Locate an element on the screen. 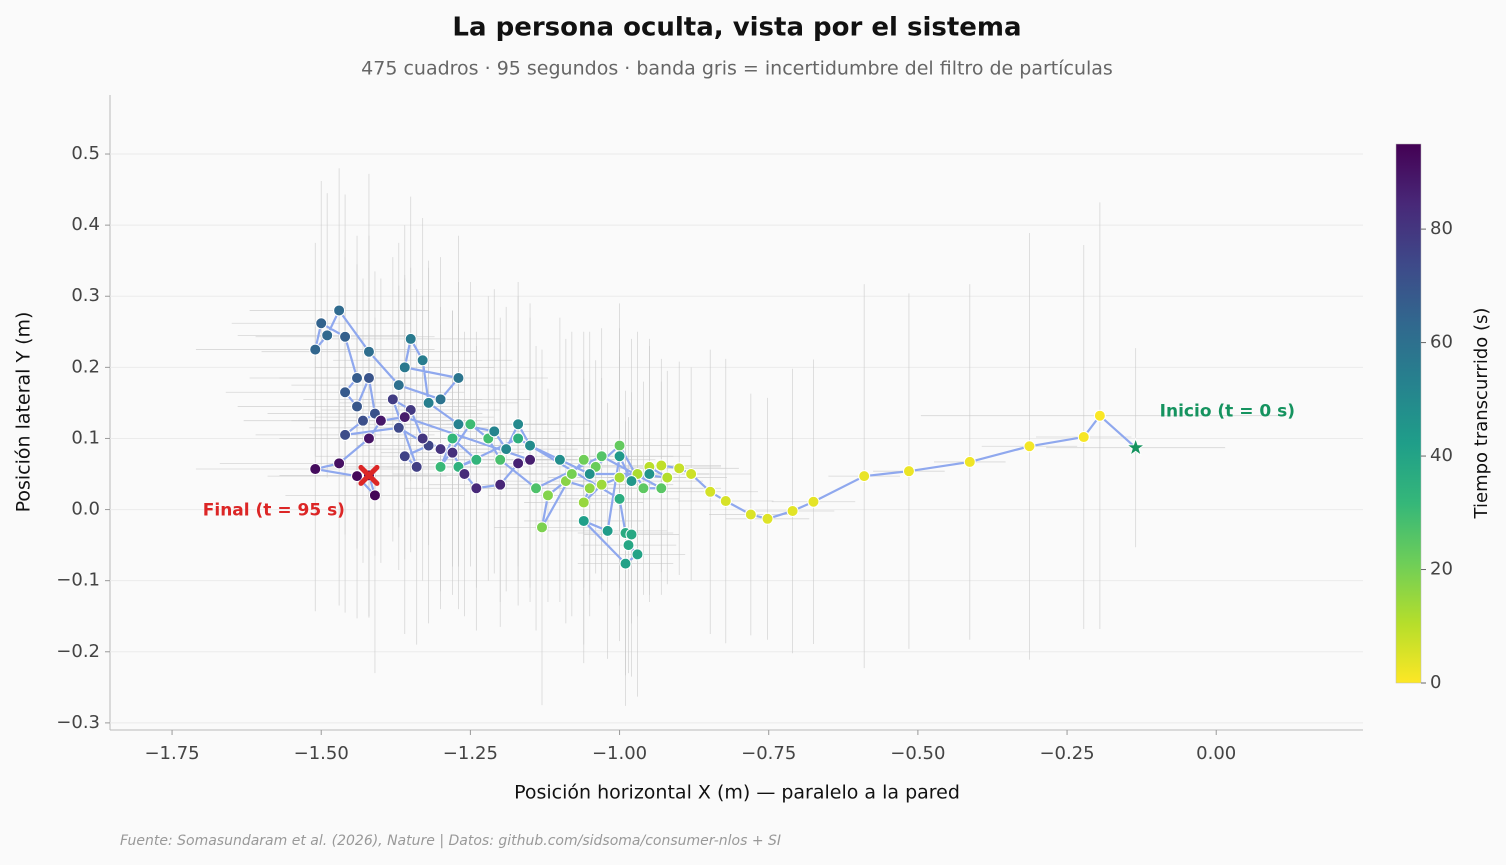  colorbar-label: Tiempo transcurrido (s) is located at coordinates (1481, 414).